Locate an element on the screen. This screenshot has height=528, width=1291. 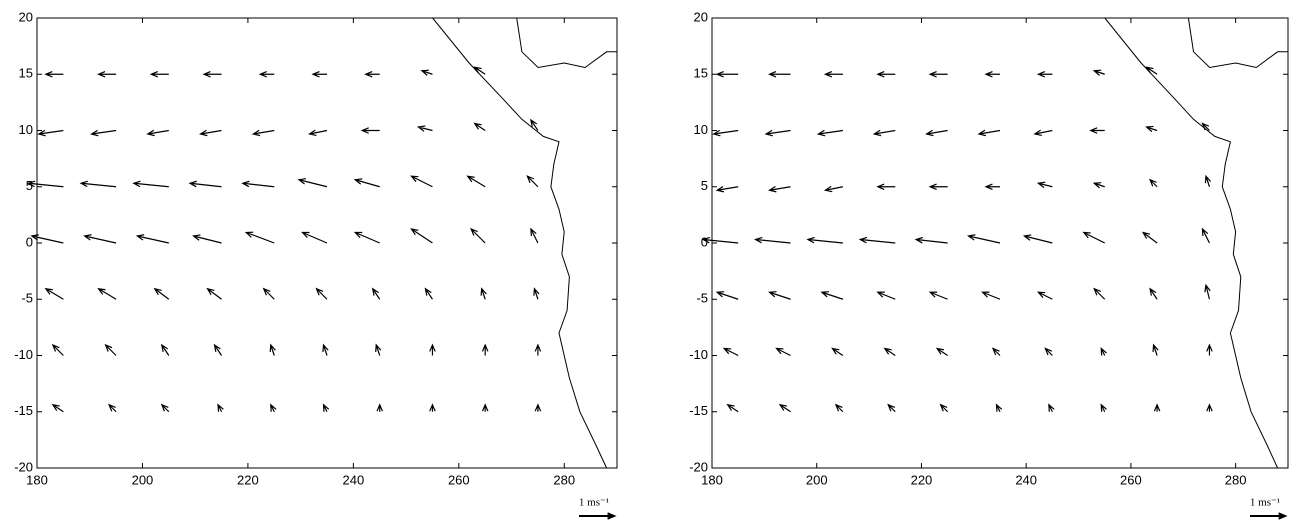
y-tick-label: -15 is located at coordinates (698, 410).